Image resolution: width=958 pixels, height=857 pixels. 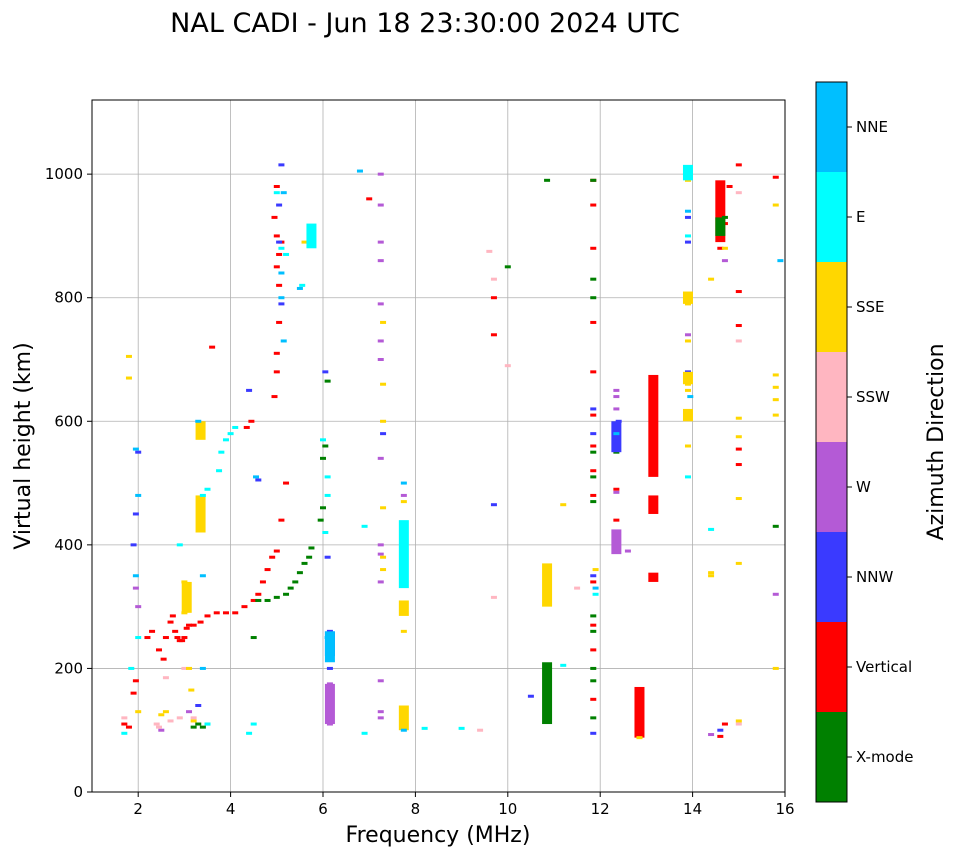 I want to click on colorbar: X-mode Vertical NNW W SSW SSE E NNE, so click(x=864, y=442).